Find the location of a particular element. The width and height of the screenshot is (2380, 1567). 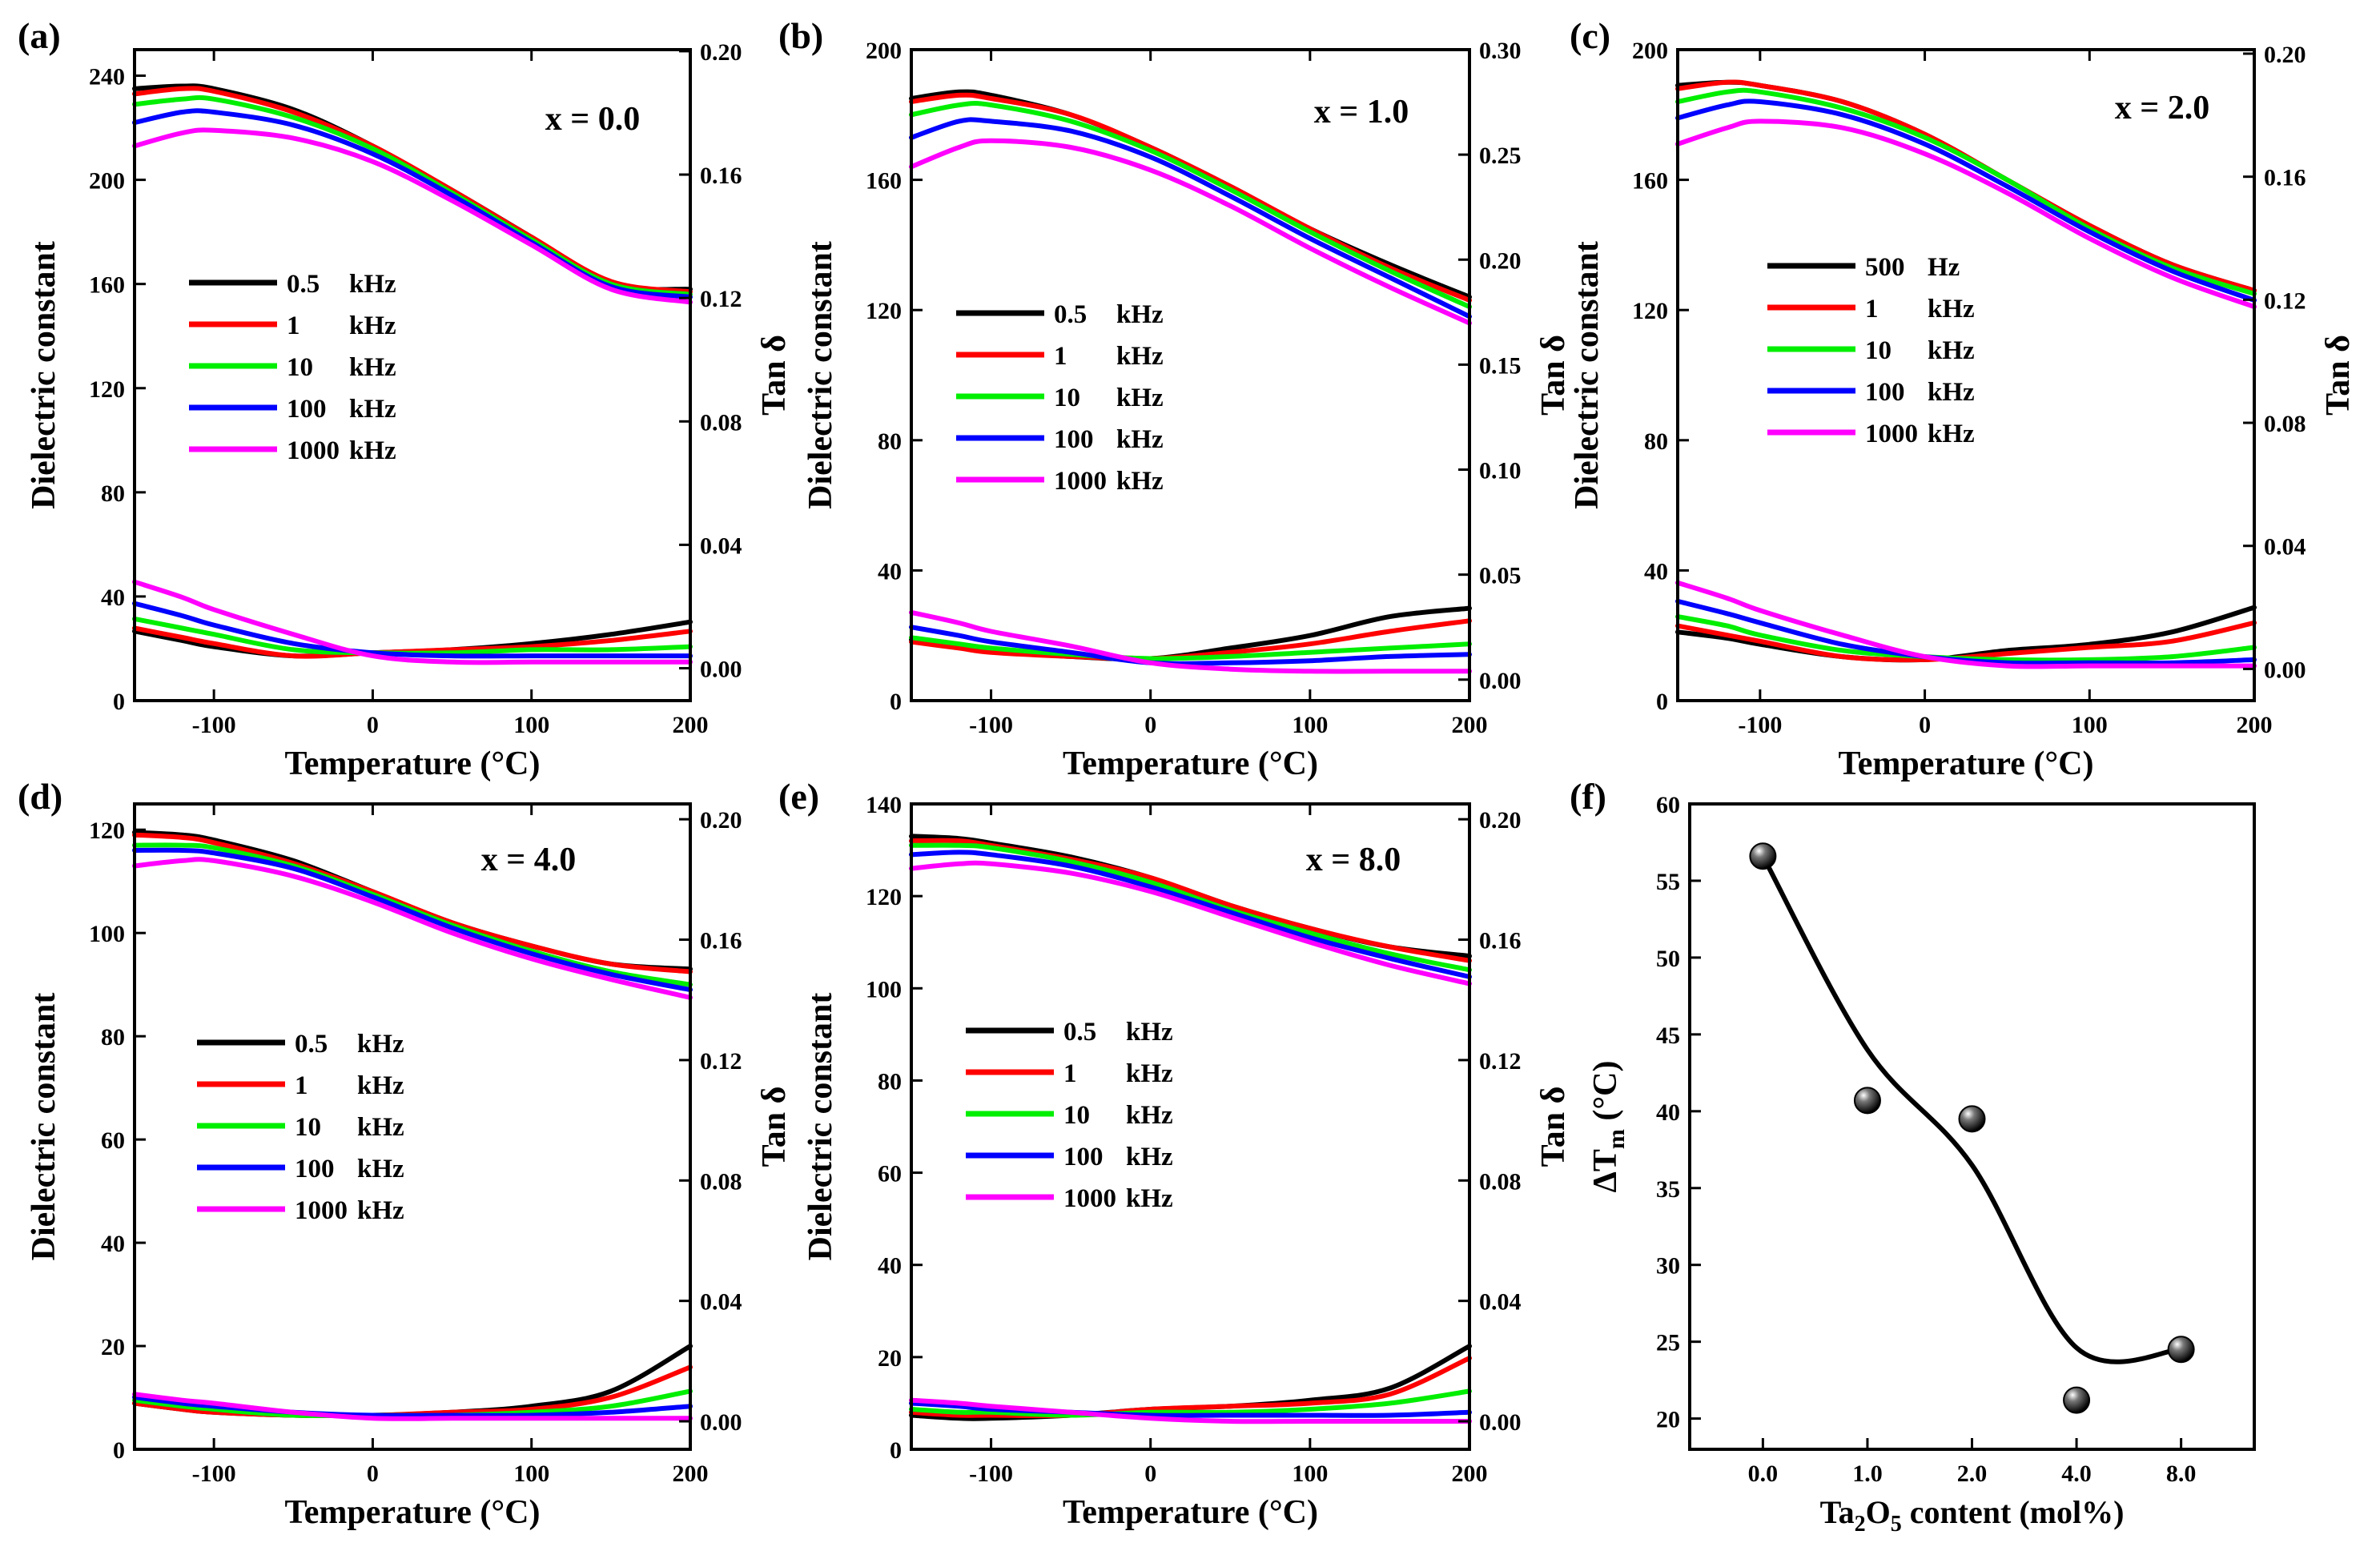

composition-annotation: x = 8.0 is located at coordinates (1353, 860).